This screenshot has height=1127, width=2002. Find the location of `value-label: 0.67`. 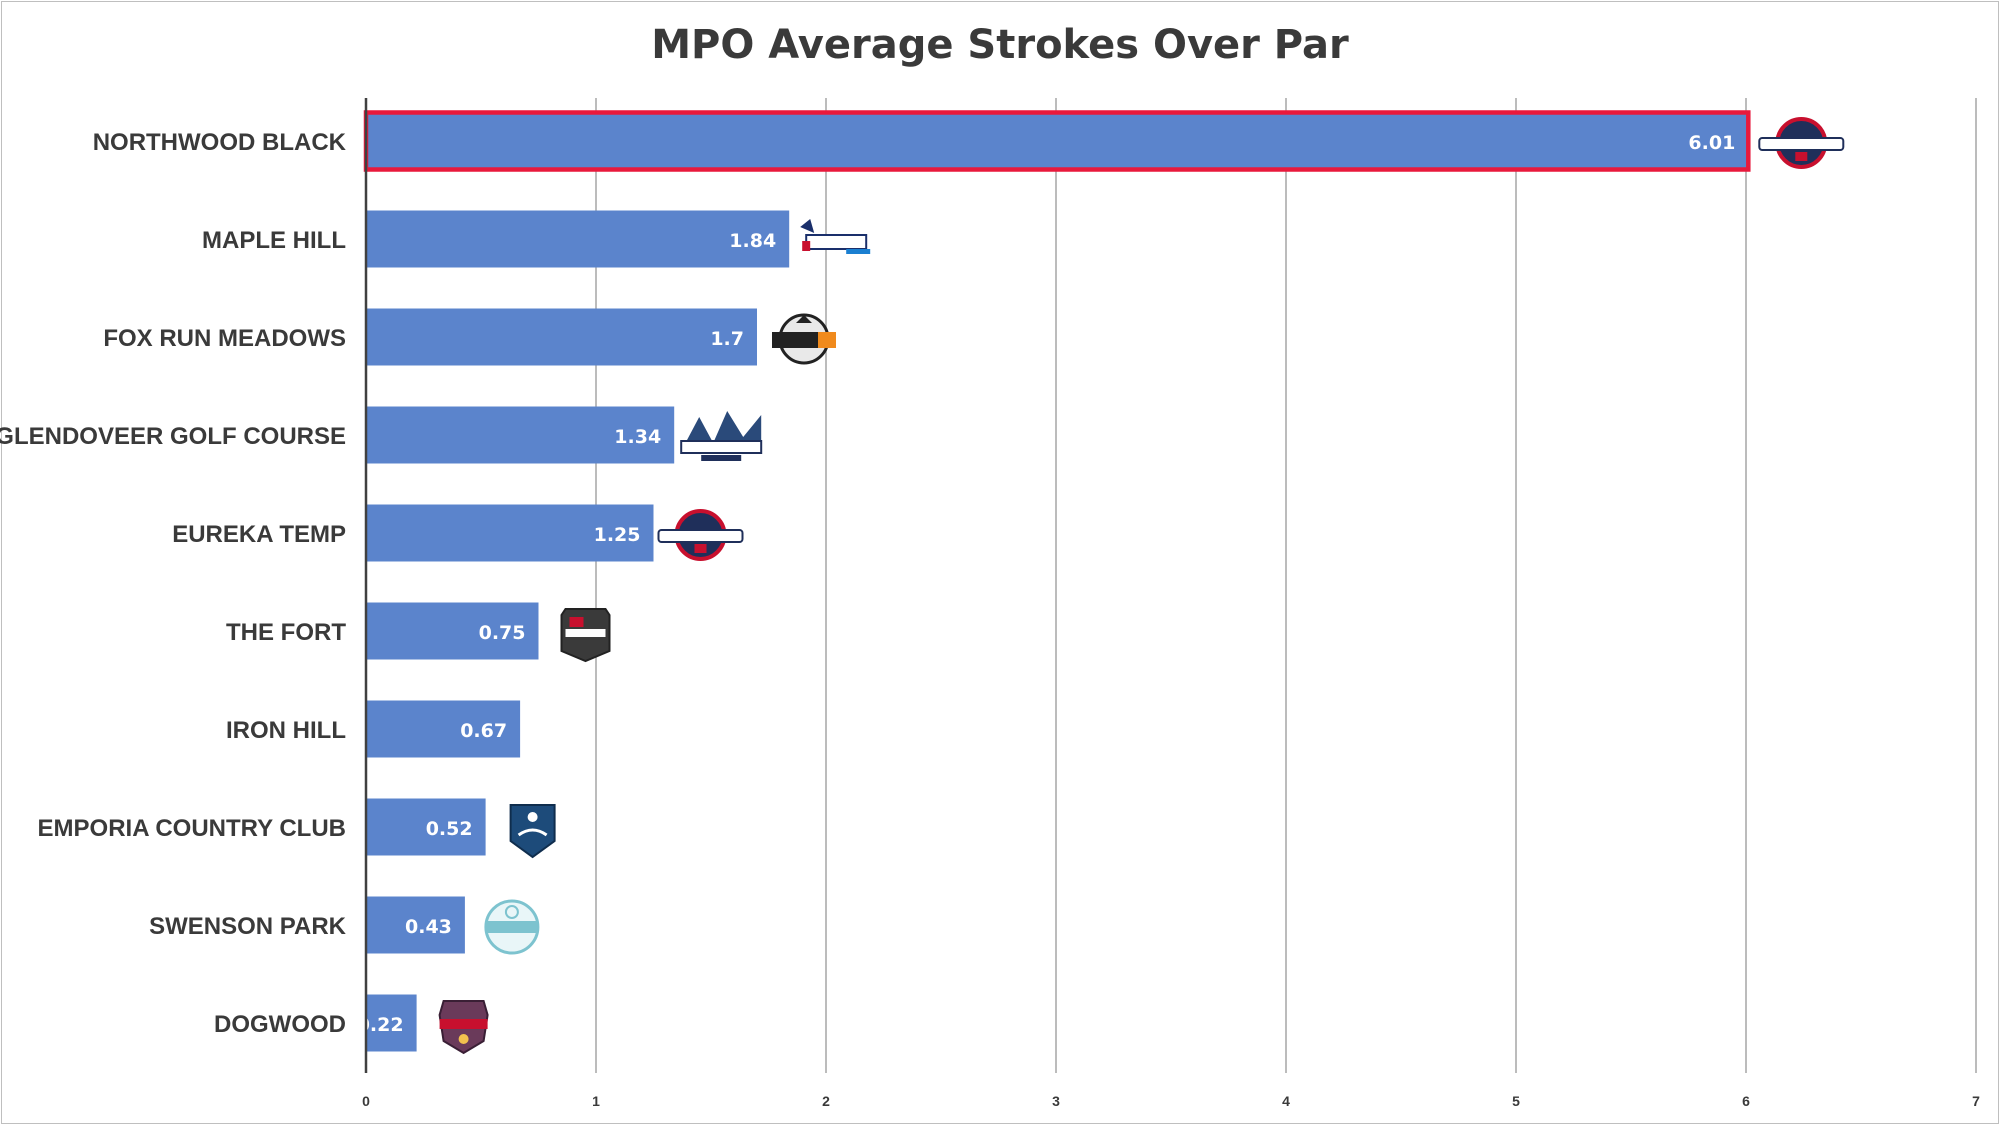

value-label: 0.67 is located at coordinates (483, 731).